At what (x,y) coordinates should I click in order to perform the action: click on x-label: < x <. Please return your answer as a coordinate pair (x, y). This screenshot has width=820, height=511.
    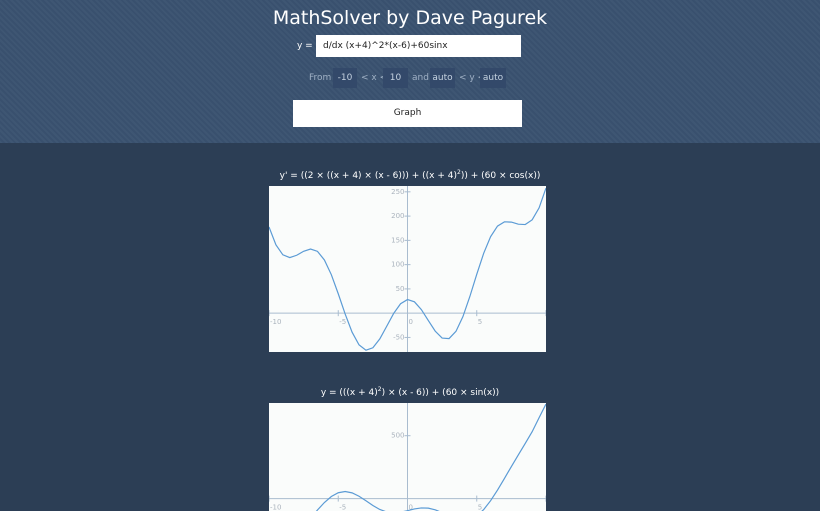
    Looking at the image, I should click on (374, 78).